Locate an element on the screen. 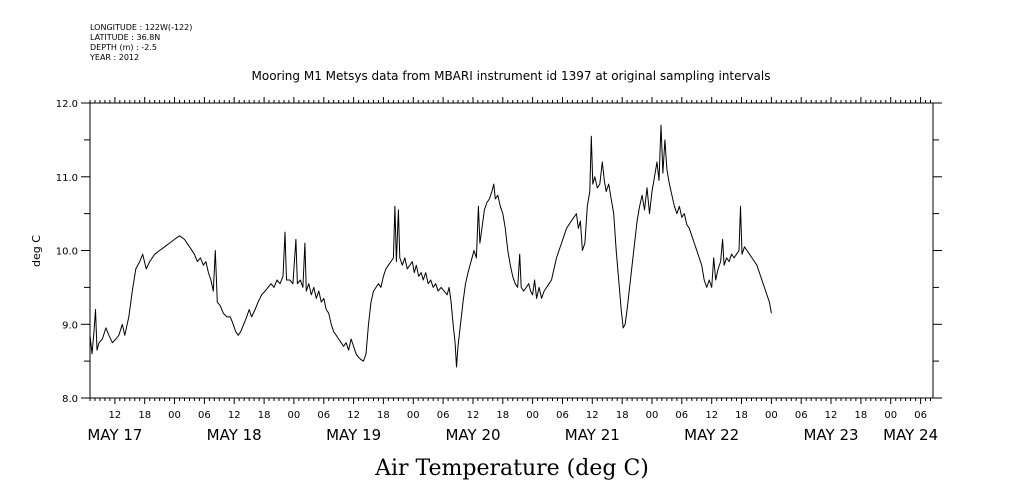 The width and height of the screenshot is (1009, 504). x-axis-caption: Air Temperature (deg C) is located at coordinates (511, 468).